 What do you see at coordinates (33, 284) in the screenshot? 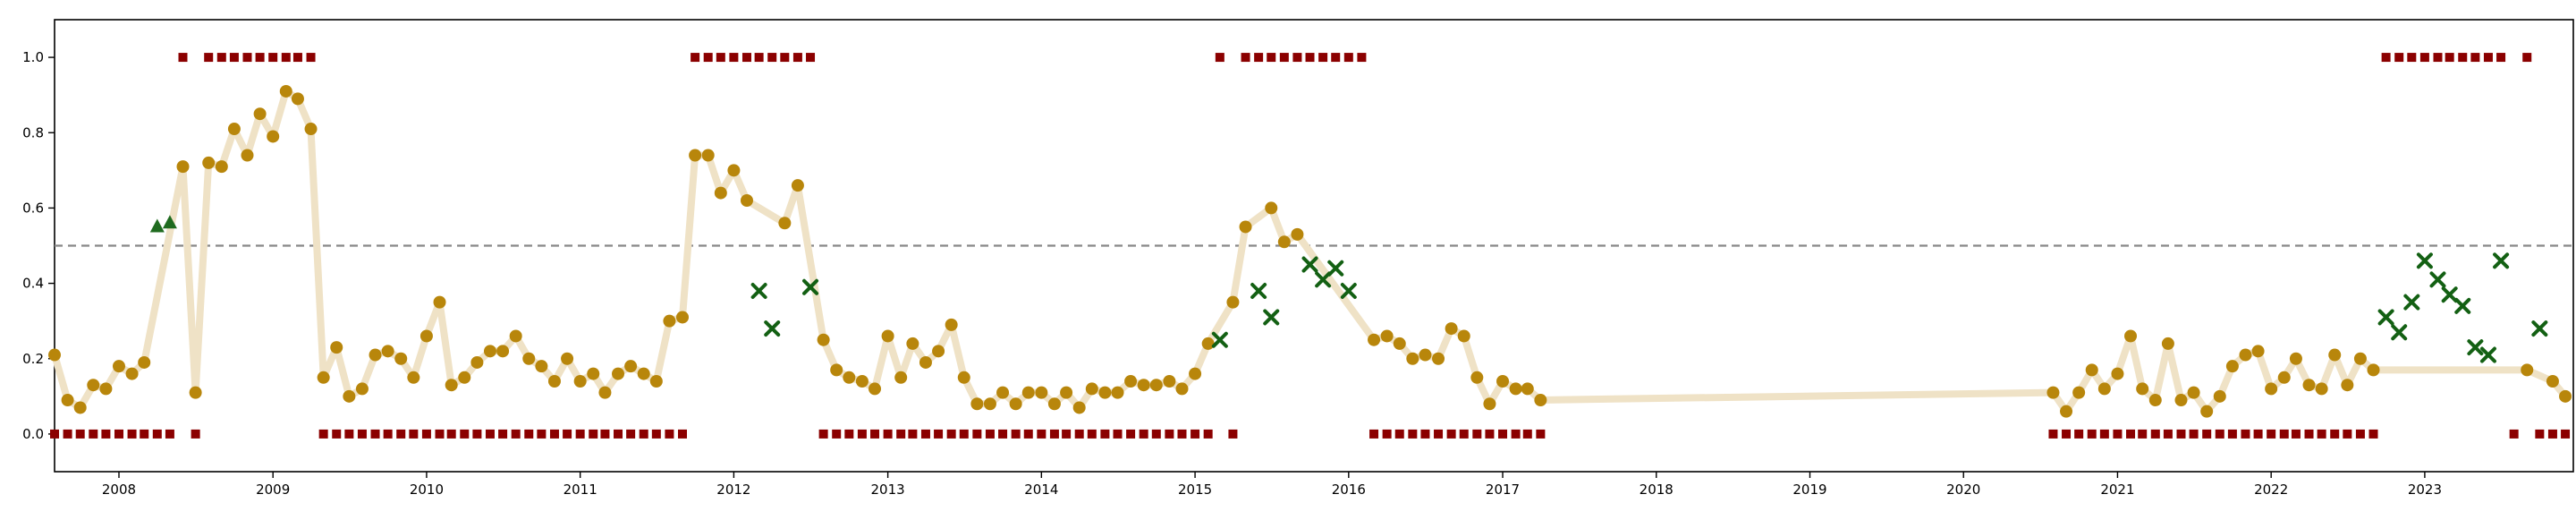
I see `y-tick-label: 0.4` at bounding box center [33, 284].